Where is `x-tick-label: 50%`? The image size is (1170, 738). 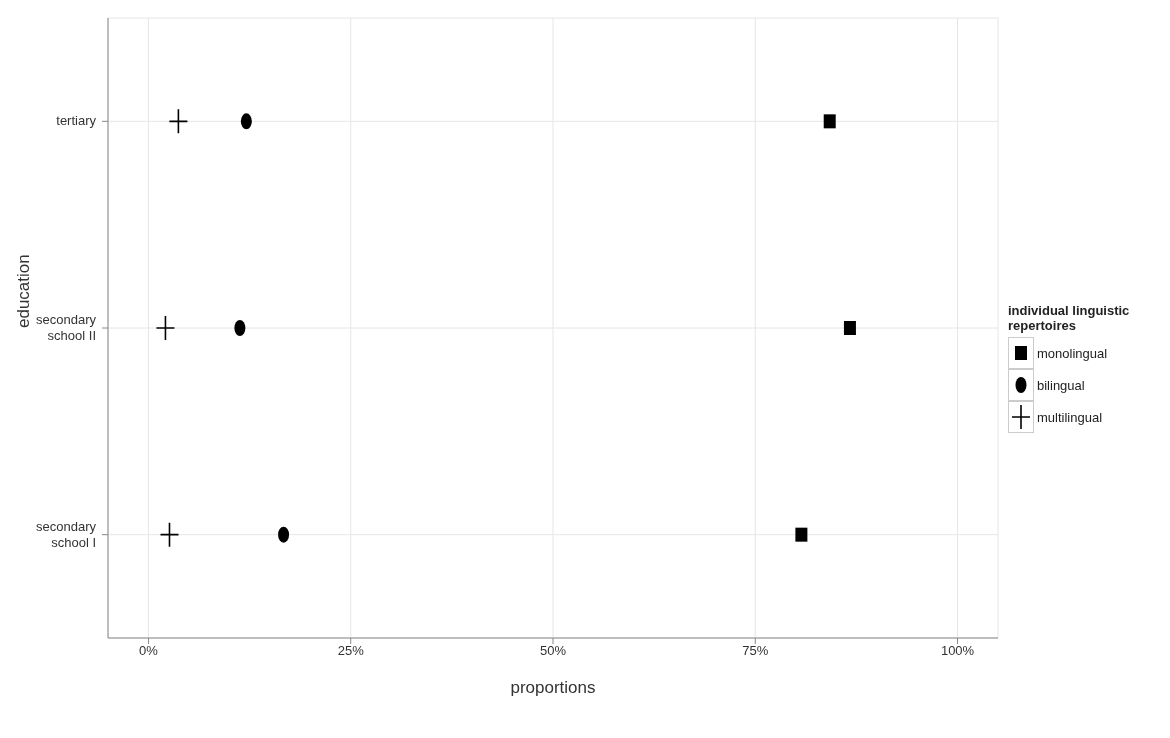
x-tick-label: 50% is located at coordinates (553, 651).